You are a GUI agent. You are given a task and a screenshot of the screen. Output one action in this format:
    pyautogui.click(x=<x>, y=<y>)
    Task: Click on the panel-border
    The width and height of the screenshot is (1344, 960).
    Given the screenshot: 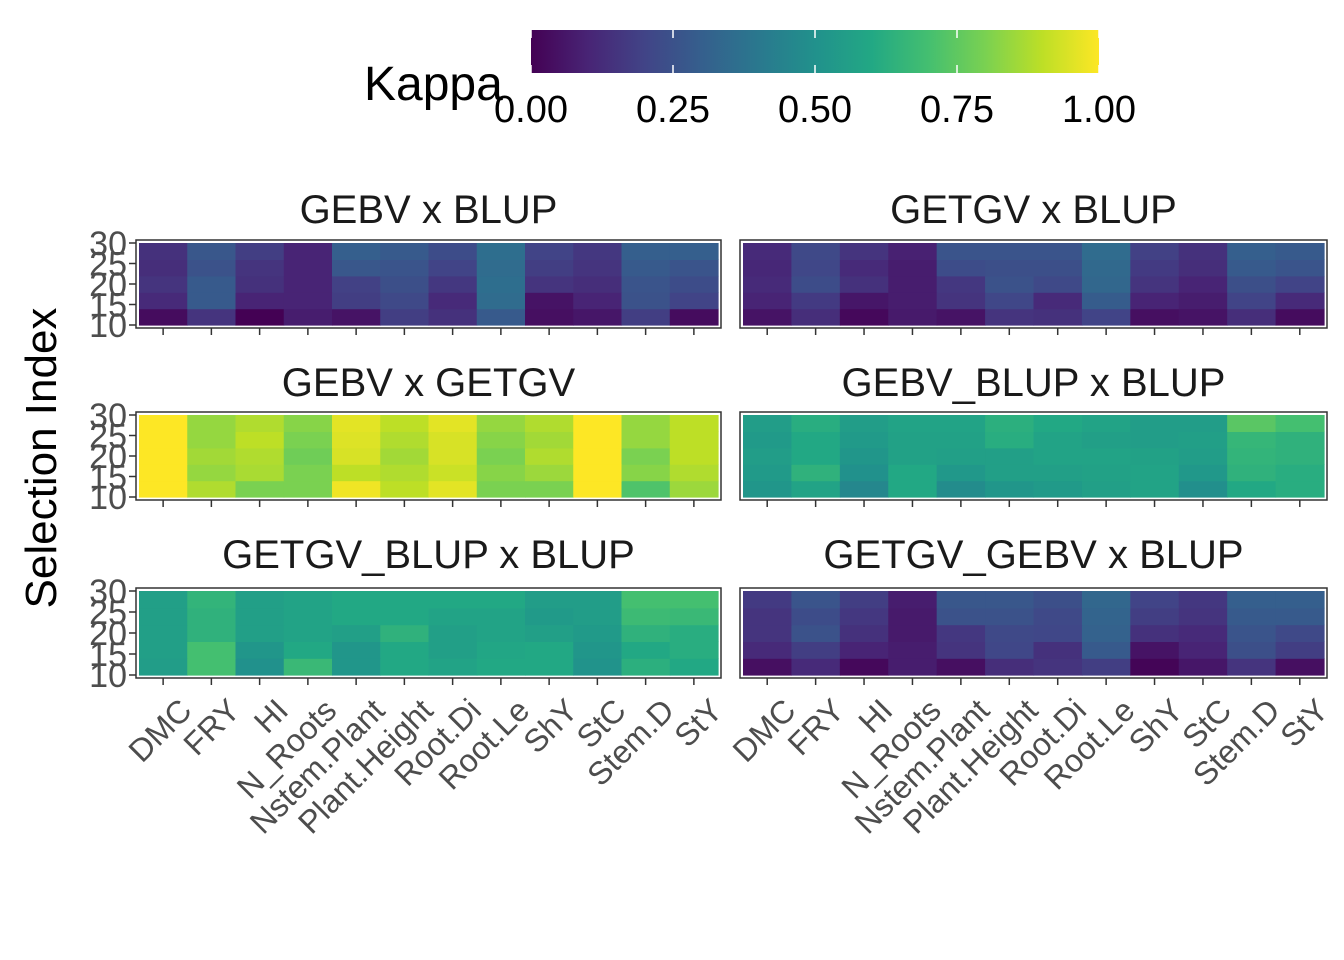 What is the action you would take?
    pyautogui.click(x=1033, y=633)
    